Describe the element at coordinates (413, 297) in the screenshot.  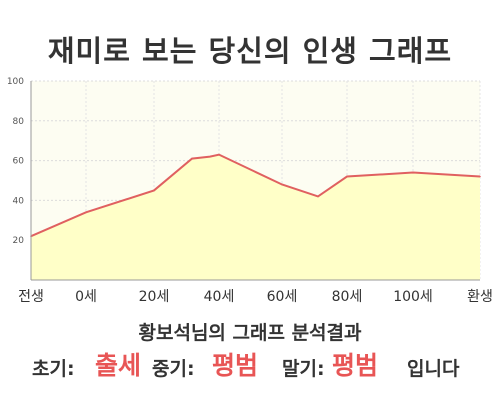
I see `x-tick-label: 100세` at that location.